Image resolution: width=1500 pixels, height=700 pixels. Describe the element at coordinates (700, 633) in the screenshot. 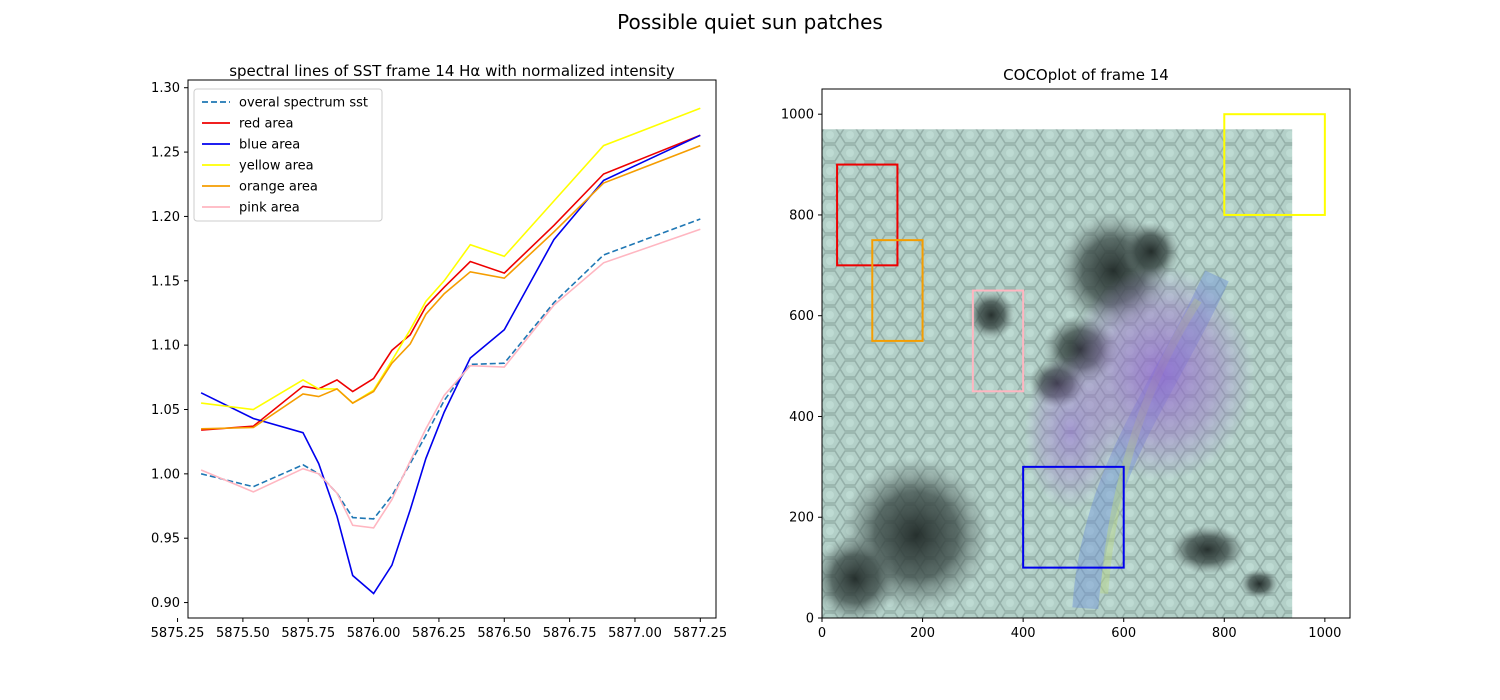

I see `x-tick-label: 5877.25` at that location.